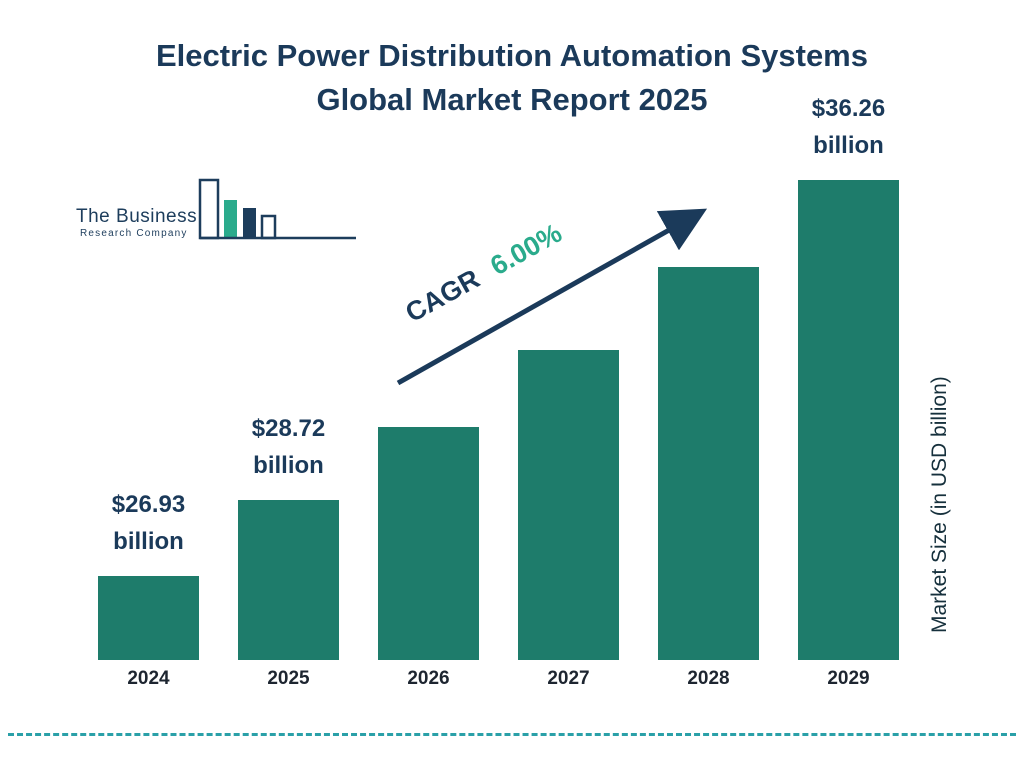  Describe the element at coordinates (568, 505) in the screenshot. I see `bar-2027` at that location.